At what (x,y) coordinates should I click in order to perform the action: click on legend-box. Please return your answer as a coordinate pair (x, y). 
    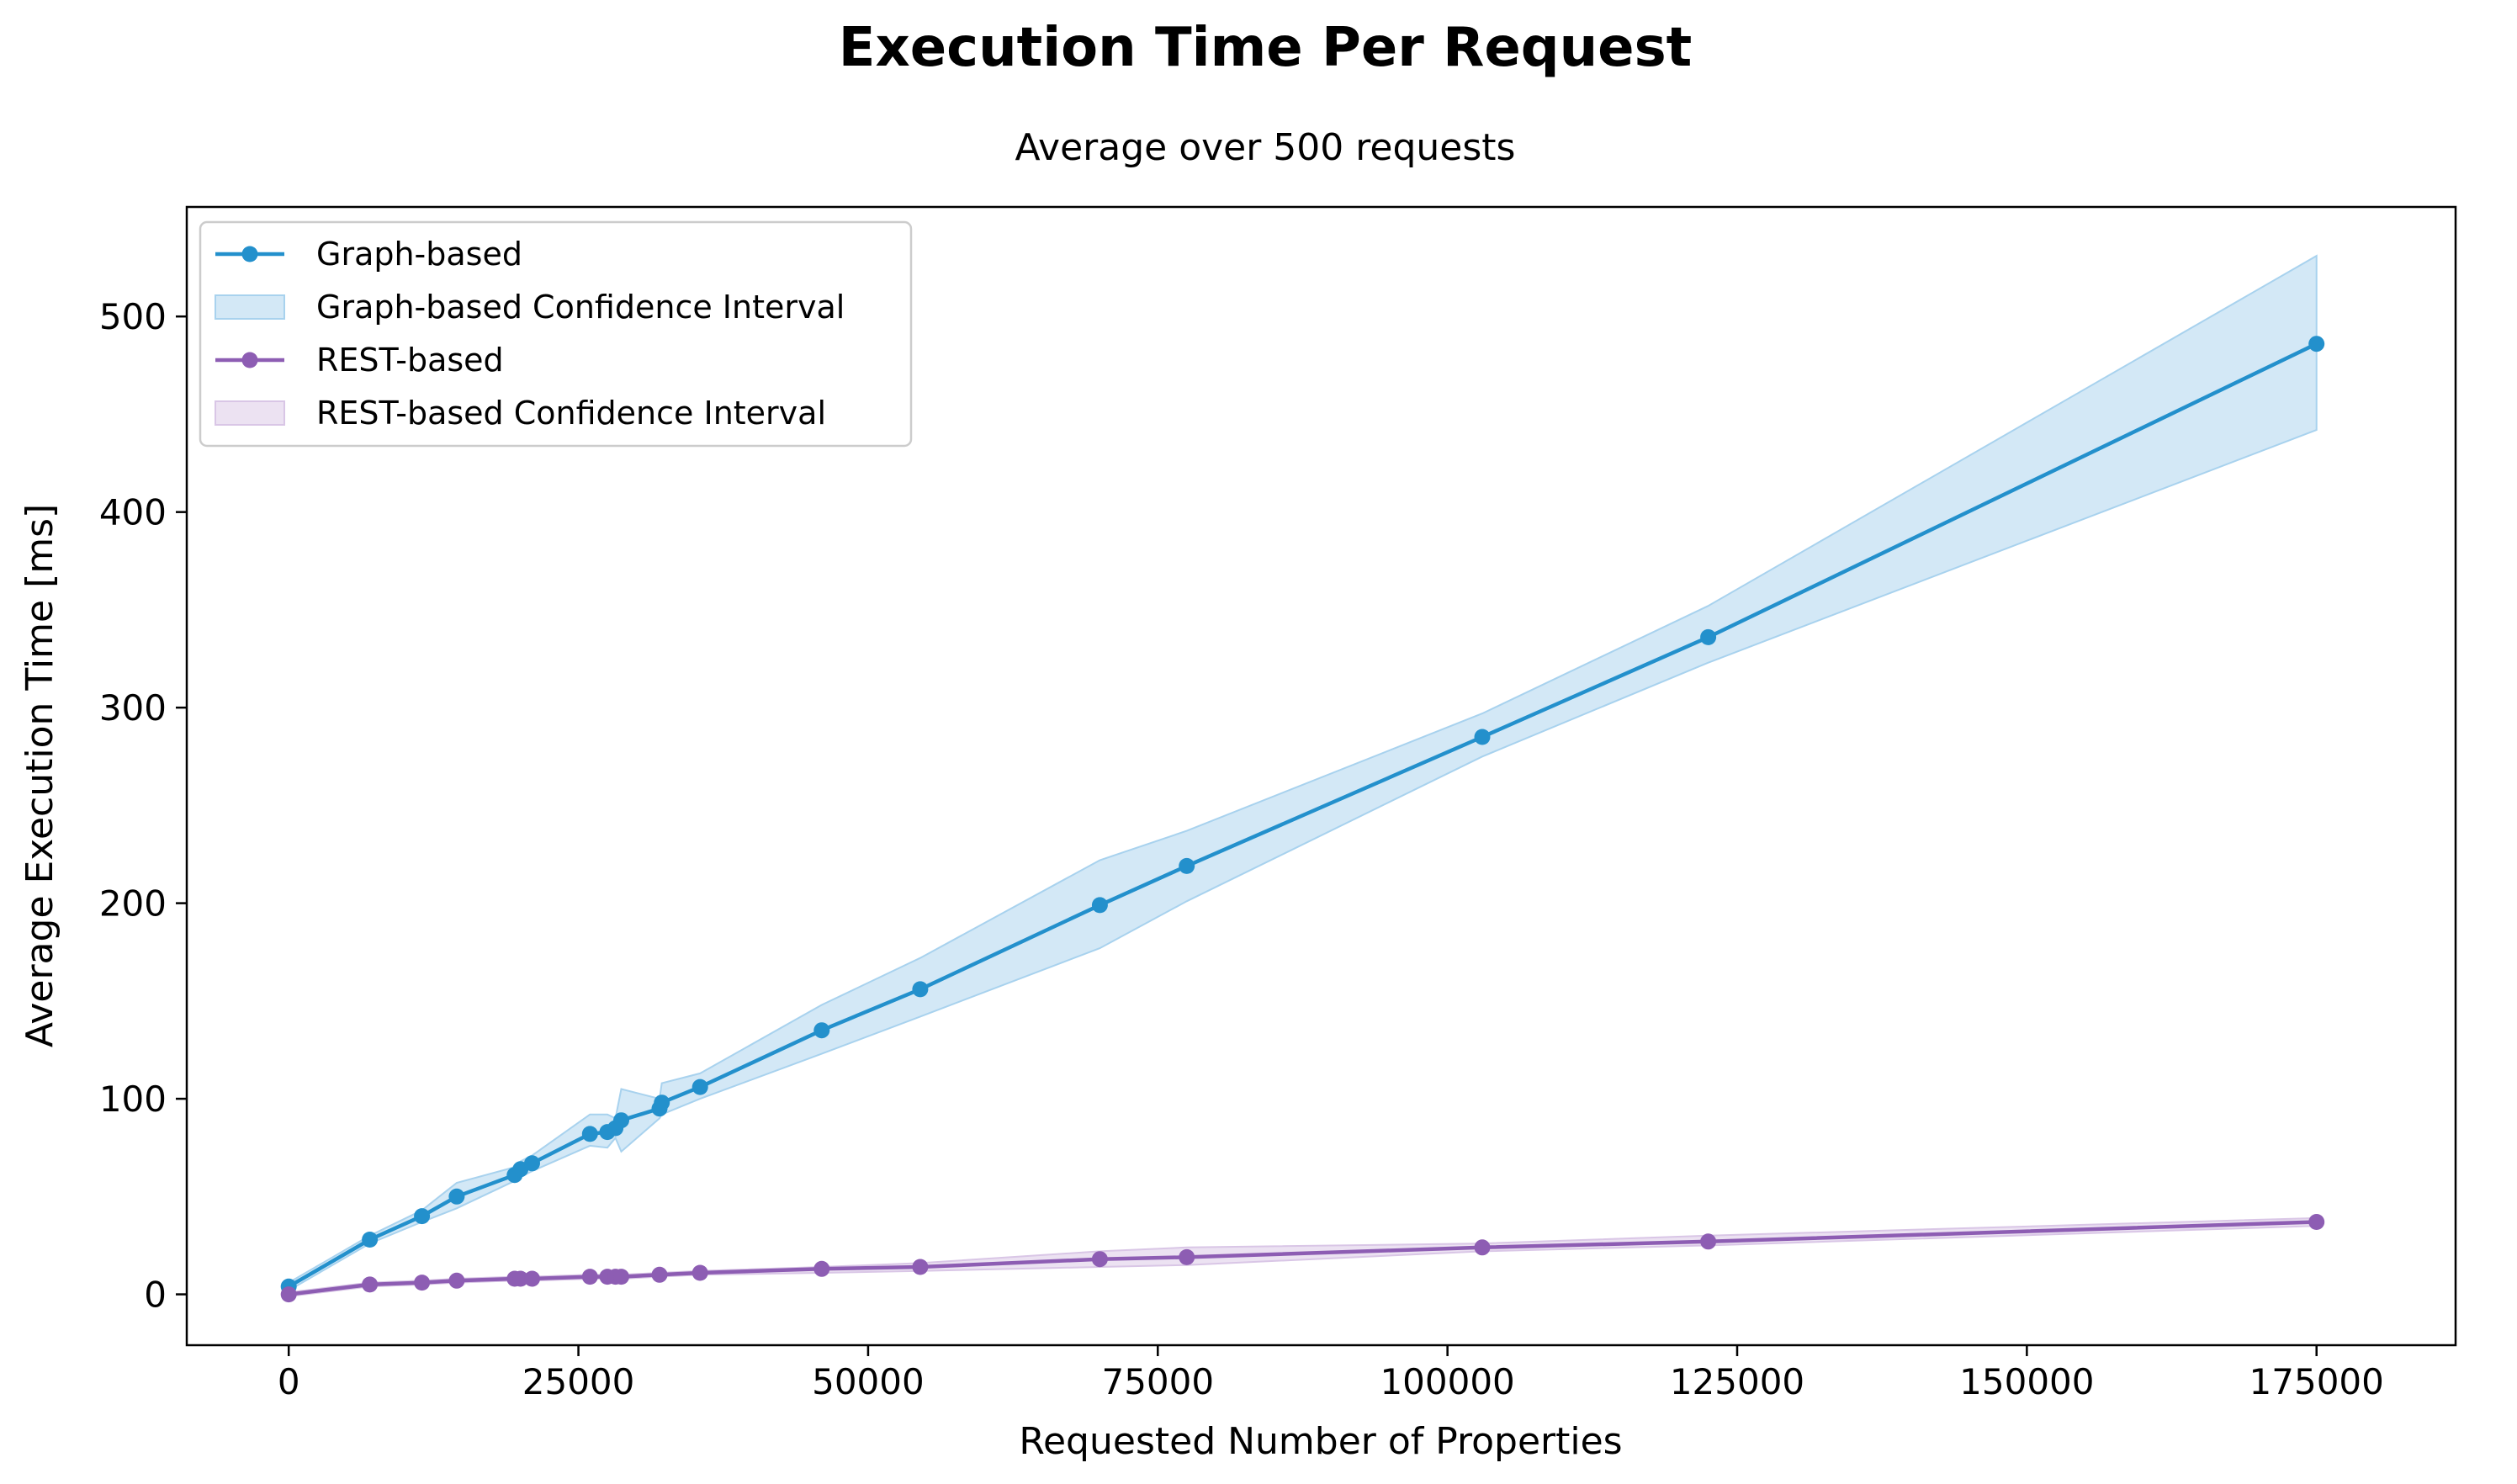
    Looking at the image, I should click on (556, 334).